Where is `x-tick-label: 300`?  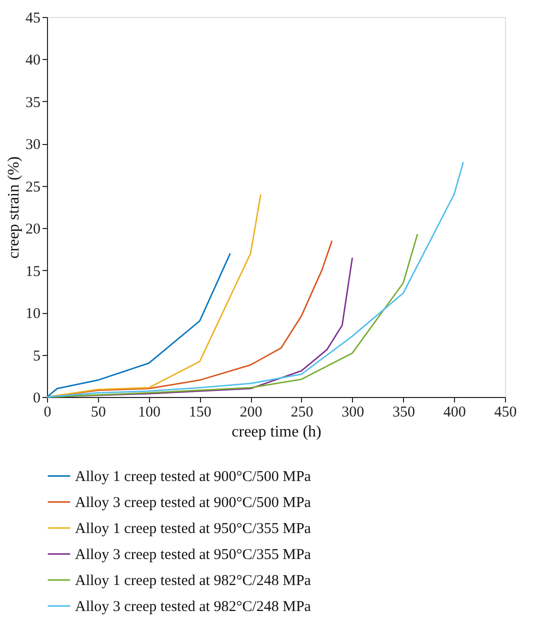
x-tick-label: 300 is located at coordinates (353, 412).